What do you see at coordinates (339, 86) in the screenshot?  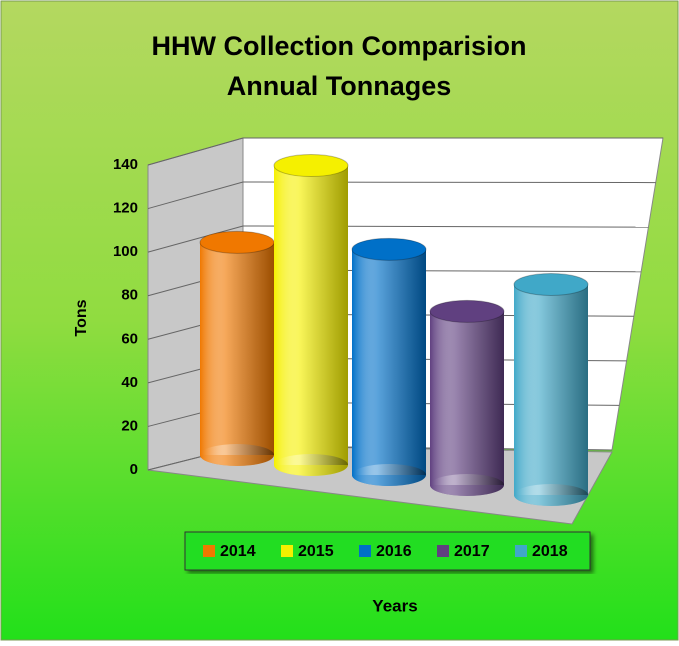 I see `chart-title: Annual Tonnages` at bounding box center [339, 86].